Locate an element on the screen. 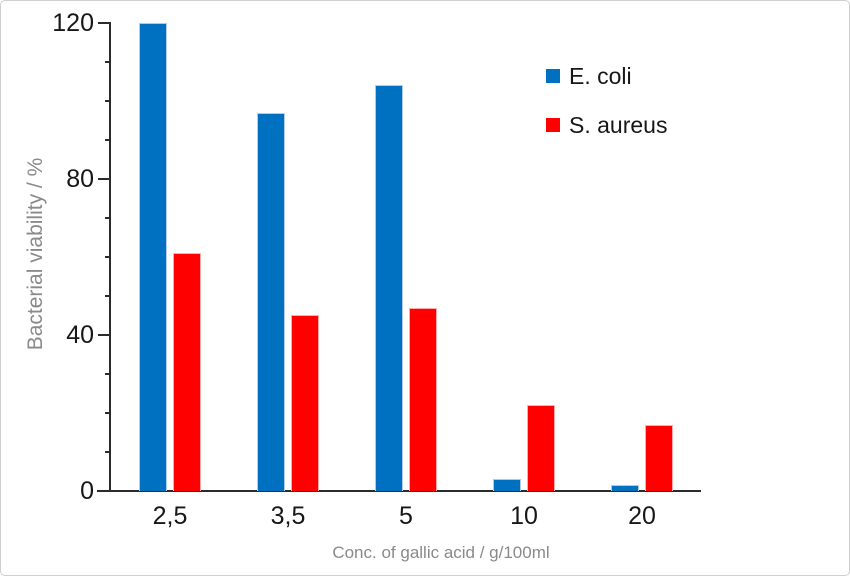 The width and height of the screenshot is (850, 576). x-axis-category-label: 20 is located at coordinates (642, 516).